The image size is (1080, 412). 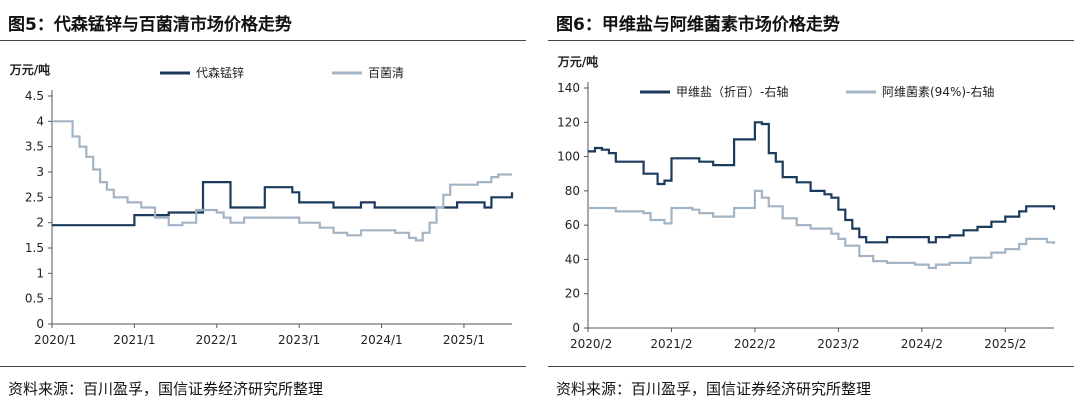 What do you see at coordinates (263, 366) in the screenshot?
I see `figure-5-bottom-rule` at bounding box center [263, 366].